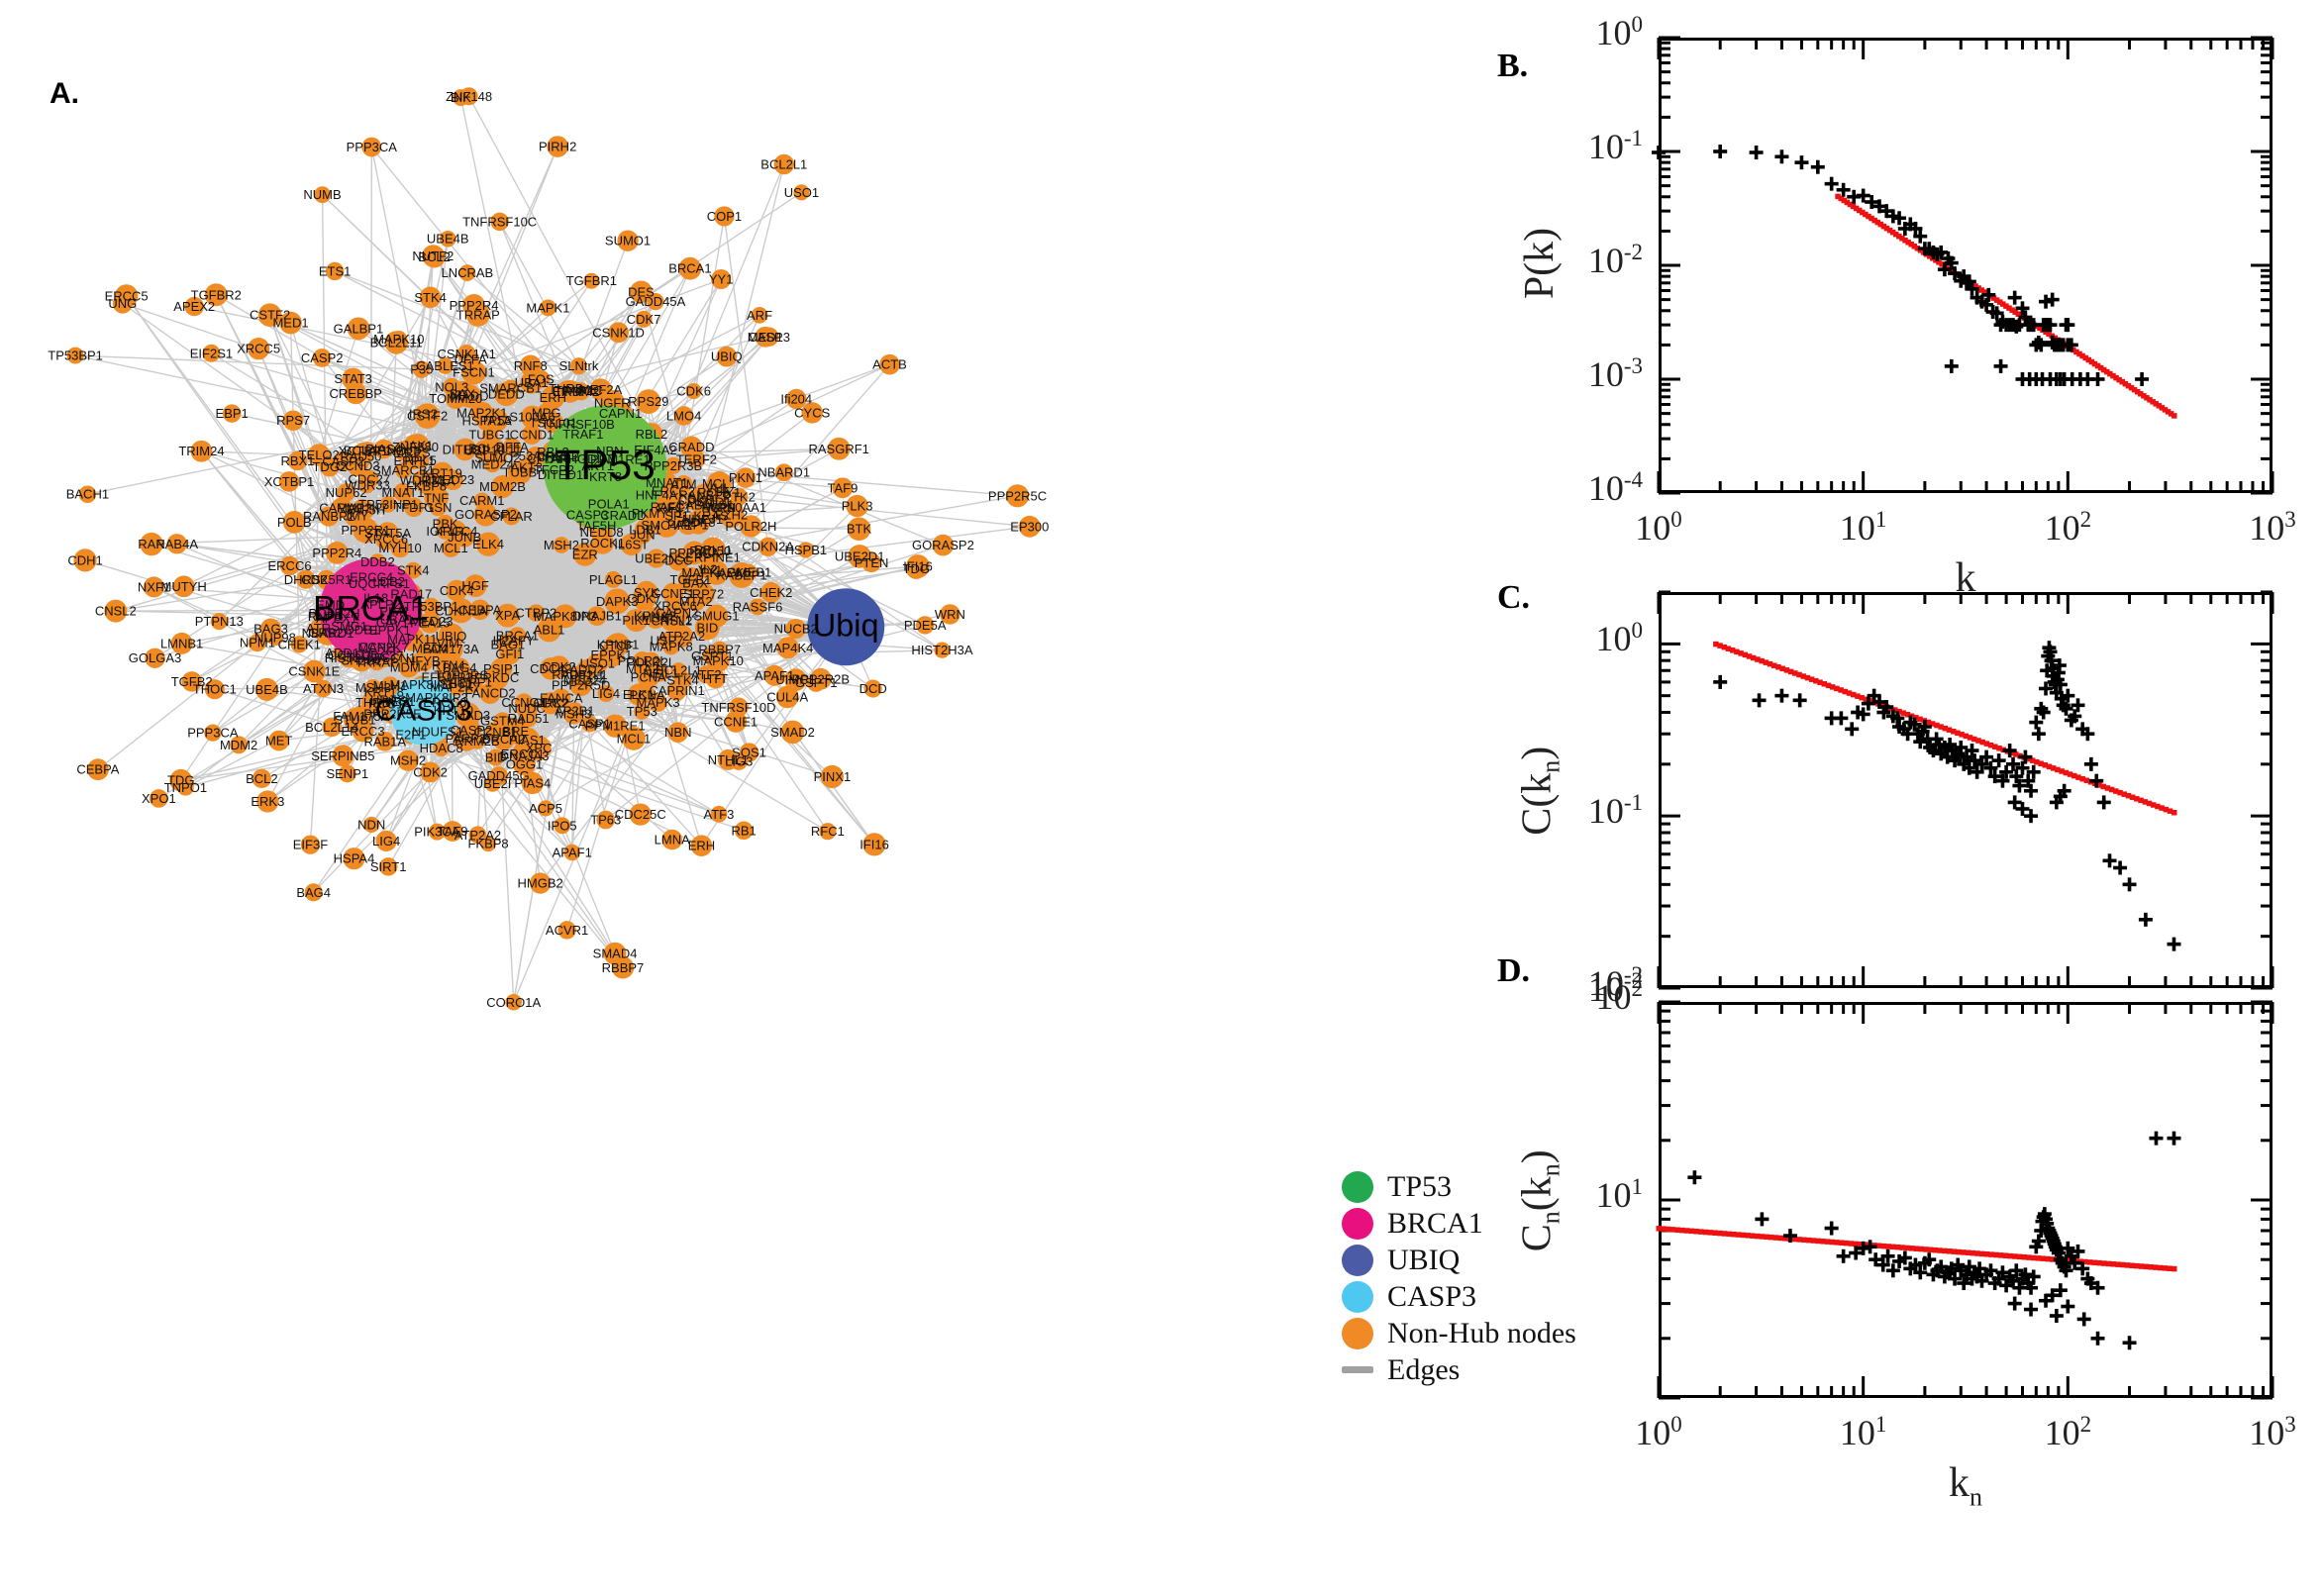 Image resolution: width=2323 pixels, height=1596 pixels. What do you see at coordinates (461, 97) in the screenshot?
I see `svg-text: BIK` at bounding box center [461, 97].